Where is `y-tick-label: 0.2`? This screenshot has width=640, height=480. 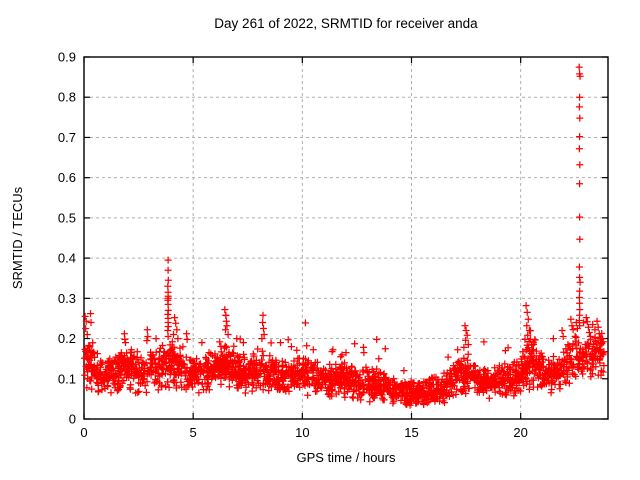 y-tick-label: 0.2 is located at coordinates (67, 338).